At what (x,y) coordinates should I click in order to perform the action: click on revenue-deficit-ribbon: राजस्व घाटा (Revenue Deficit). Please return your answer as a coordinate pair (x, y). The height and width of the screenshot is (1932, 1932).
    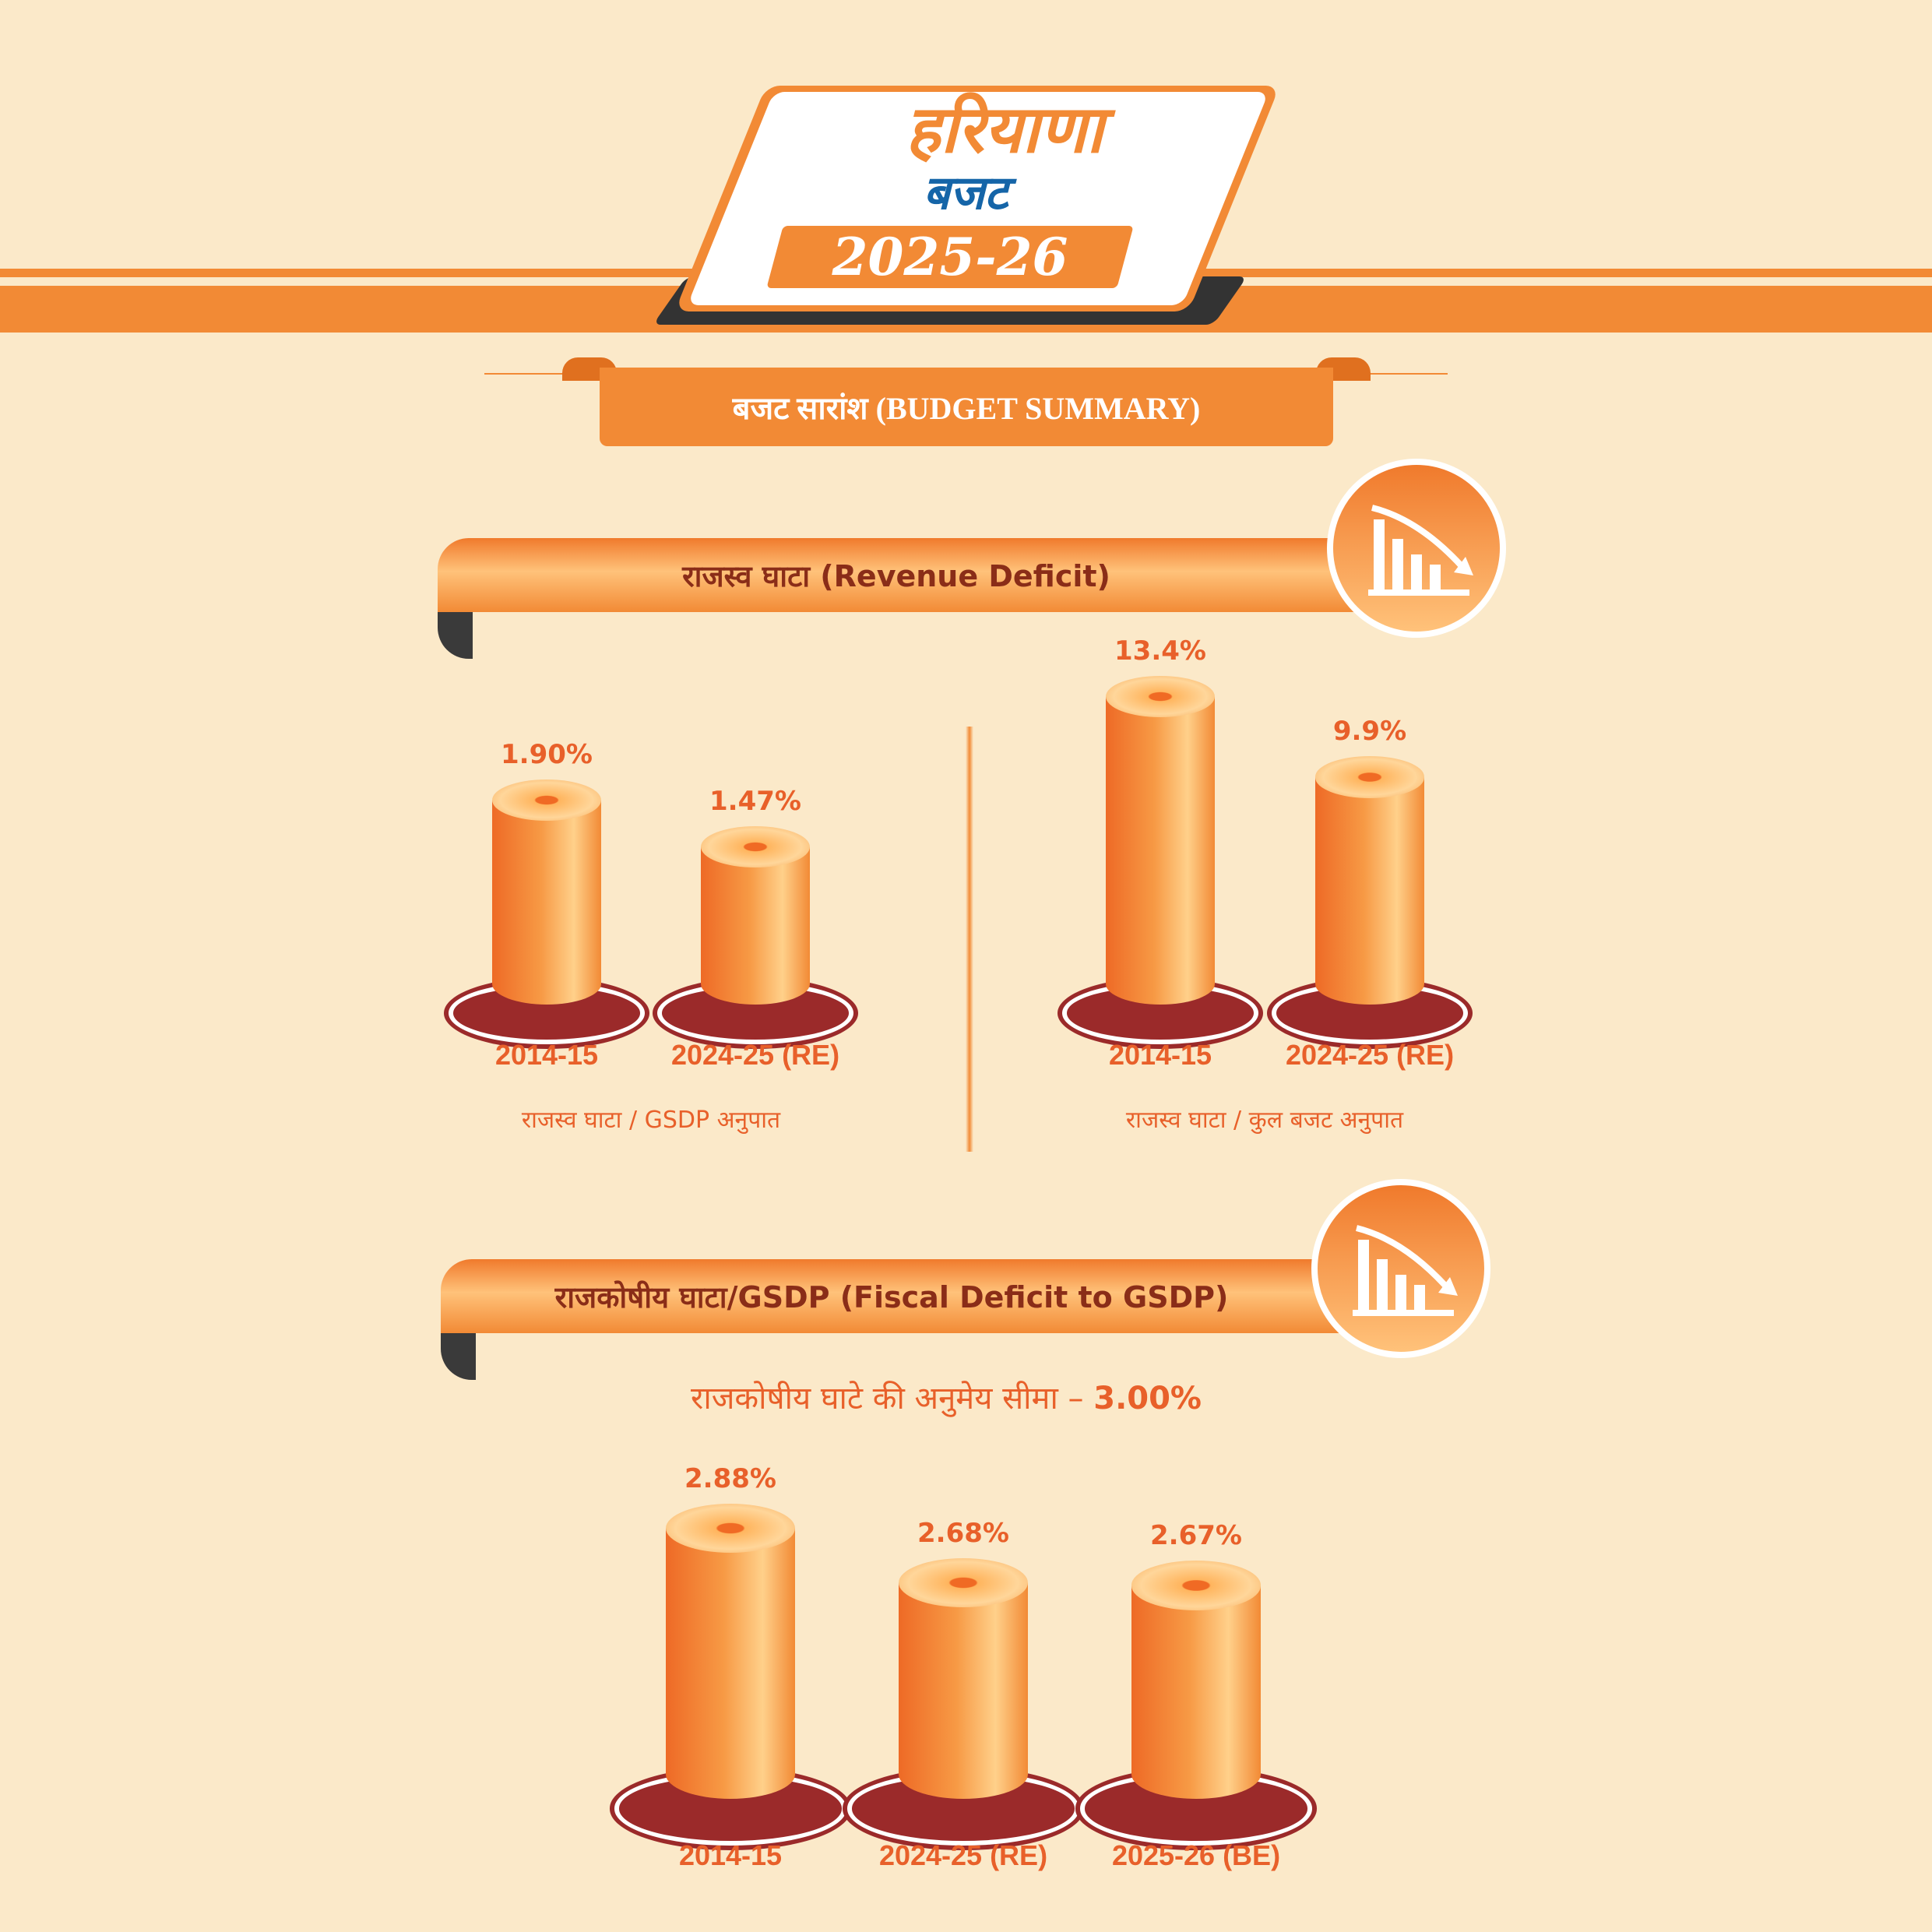
    Looking at the image, I should click on (896, 575).